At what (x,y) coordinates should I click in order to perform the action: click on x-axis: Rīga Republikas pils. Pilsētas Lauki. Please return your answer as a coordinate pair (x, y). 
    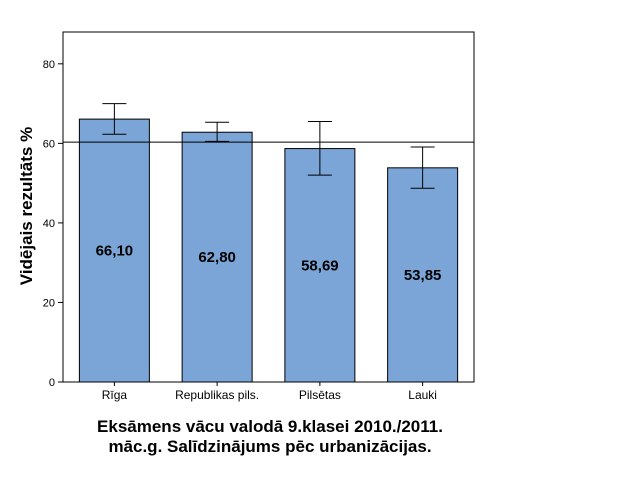
    Looking at the image, I should click on (269, 392).